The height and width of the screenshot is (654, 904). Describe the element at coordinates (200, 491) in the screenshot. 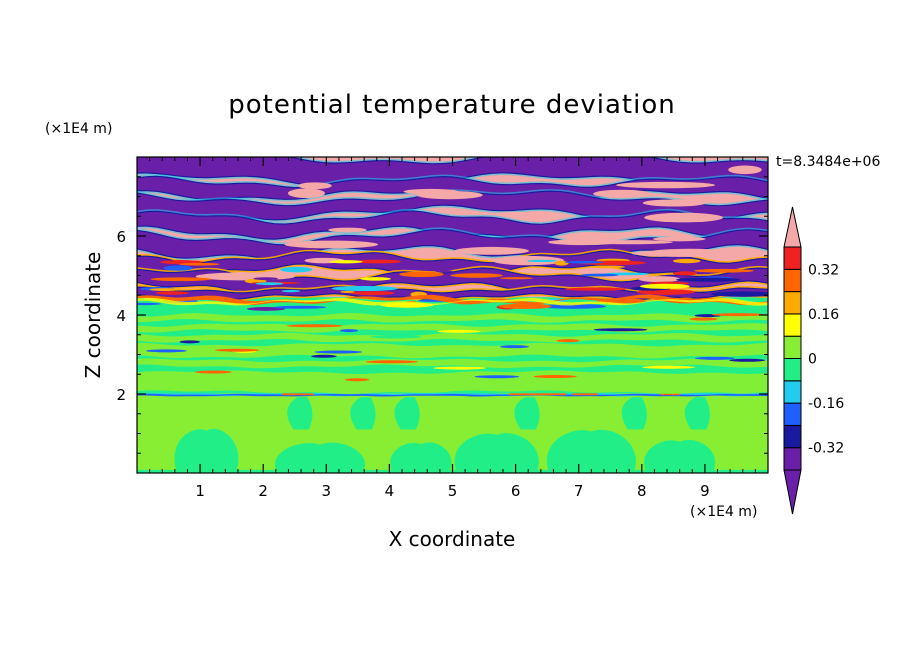

I see `x-tick-label: 1` at that location.